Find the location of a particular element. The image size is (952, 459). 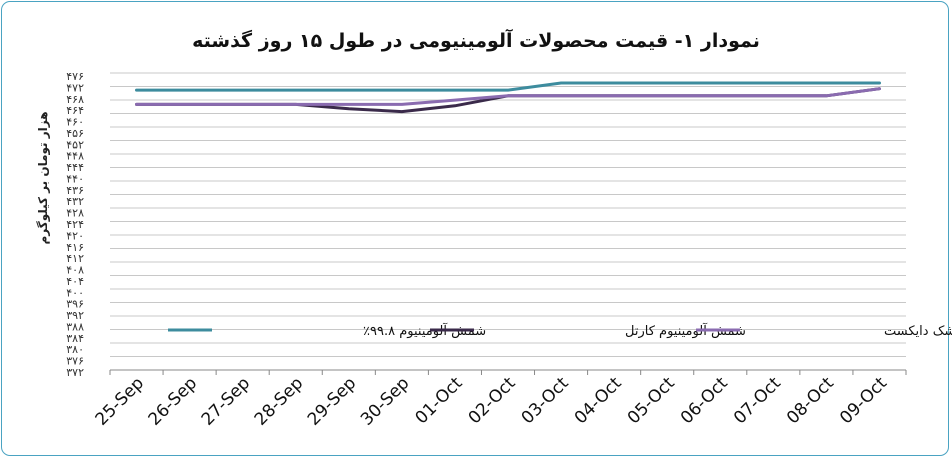

x-tick-label: 01-Oct is located at coordinates (439, 400).